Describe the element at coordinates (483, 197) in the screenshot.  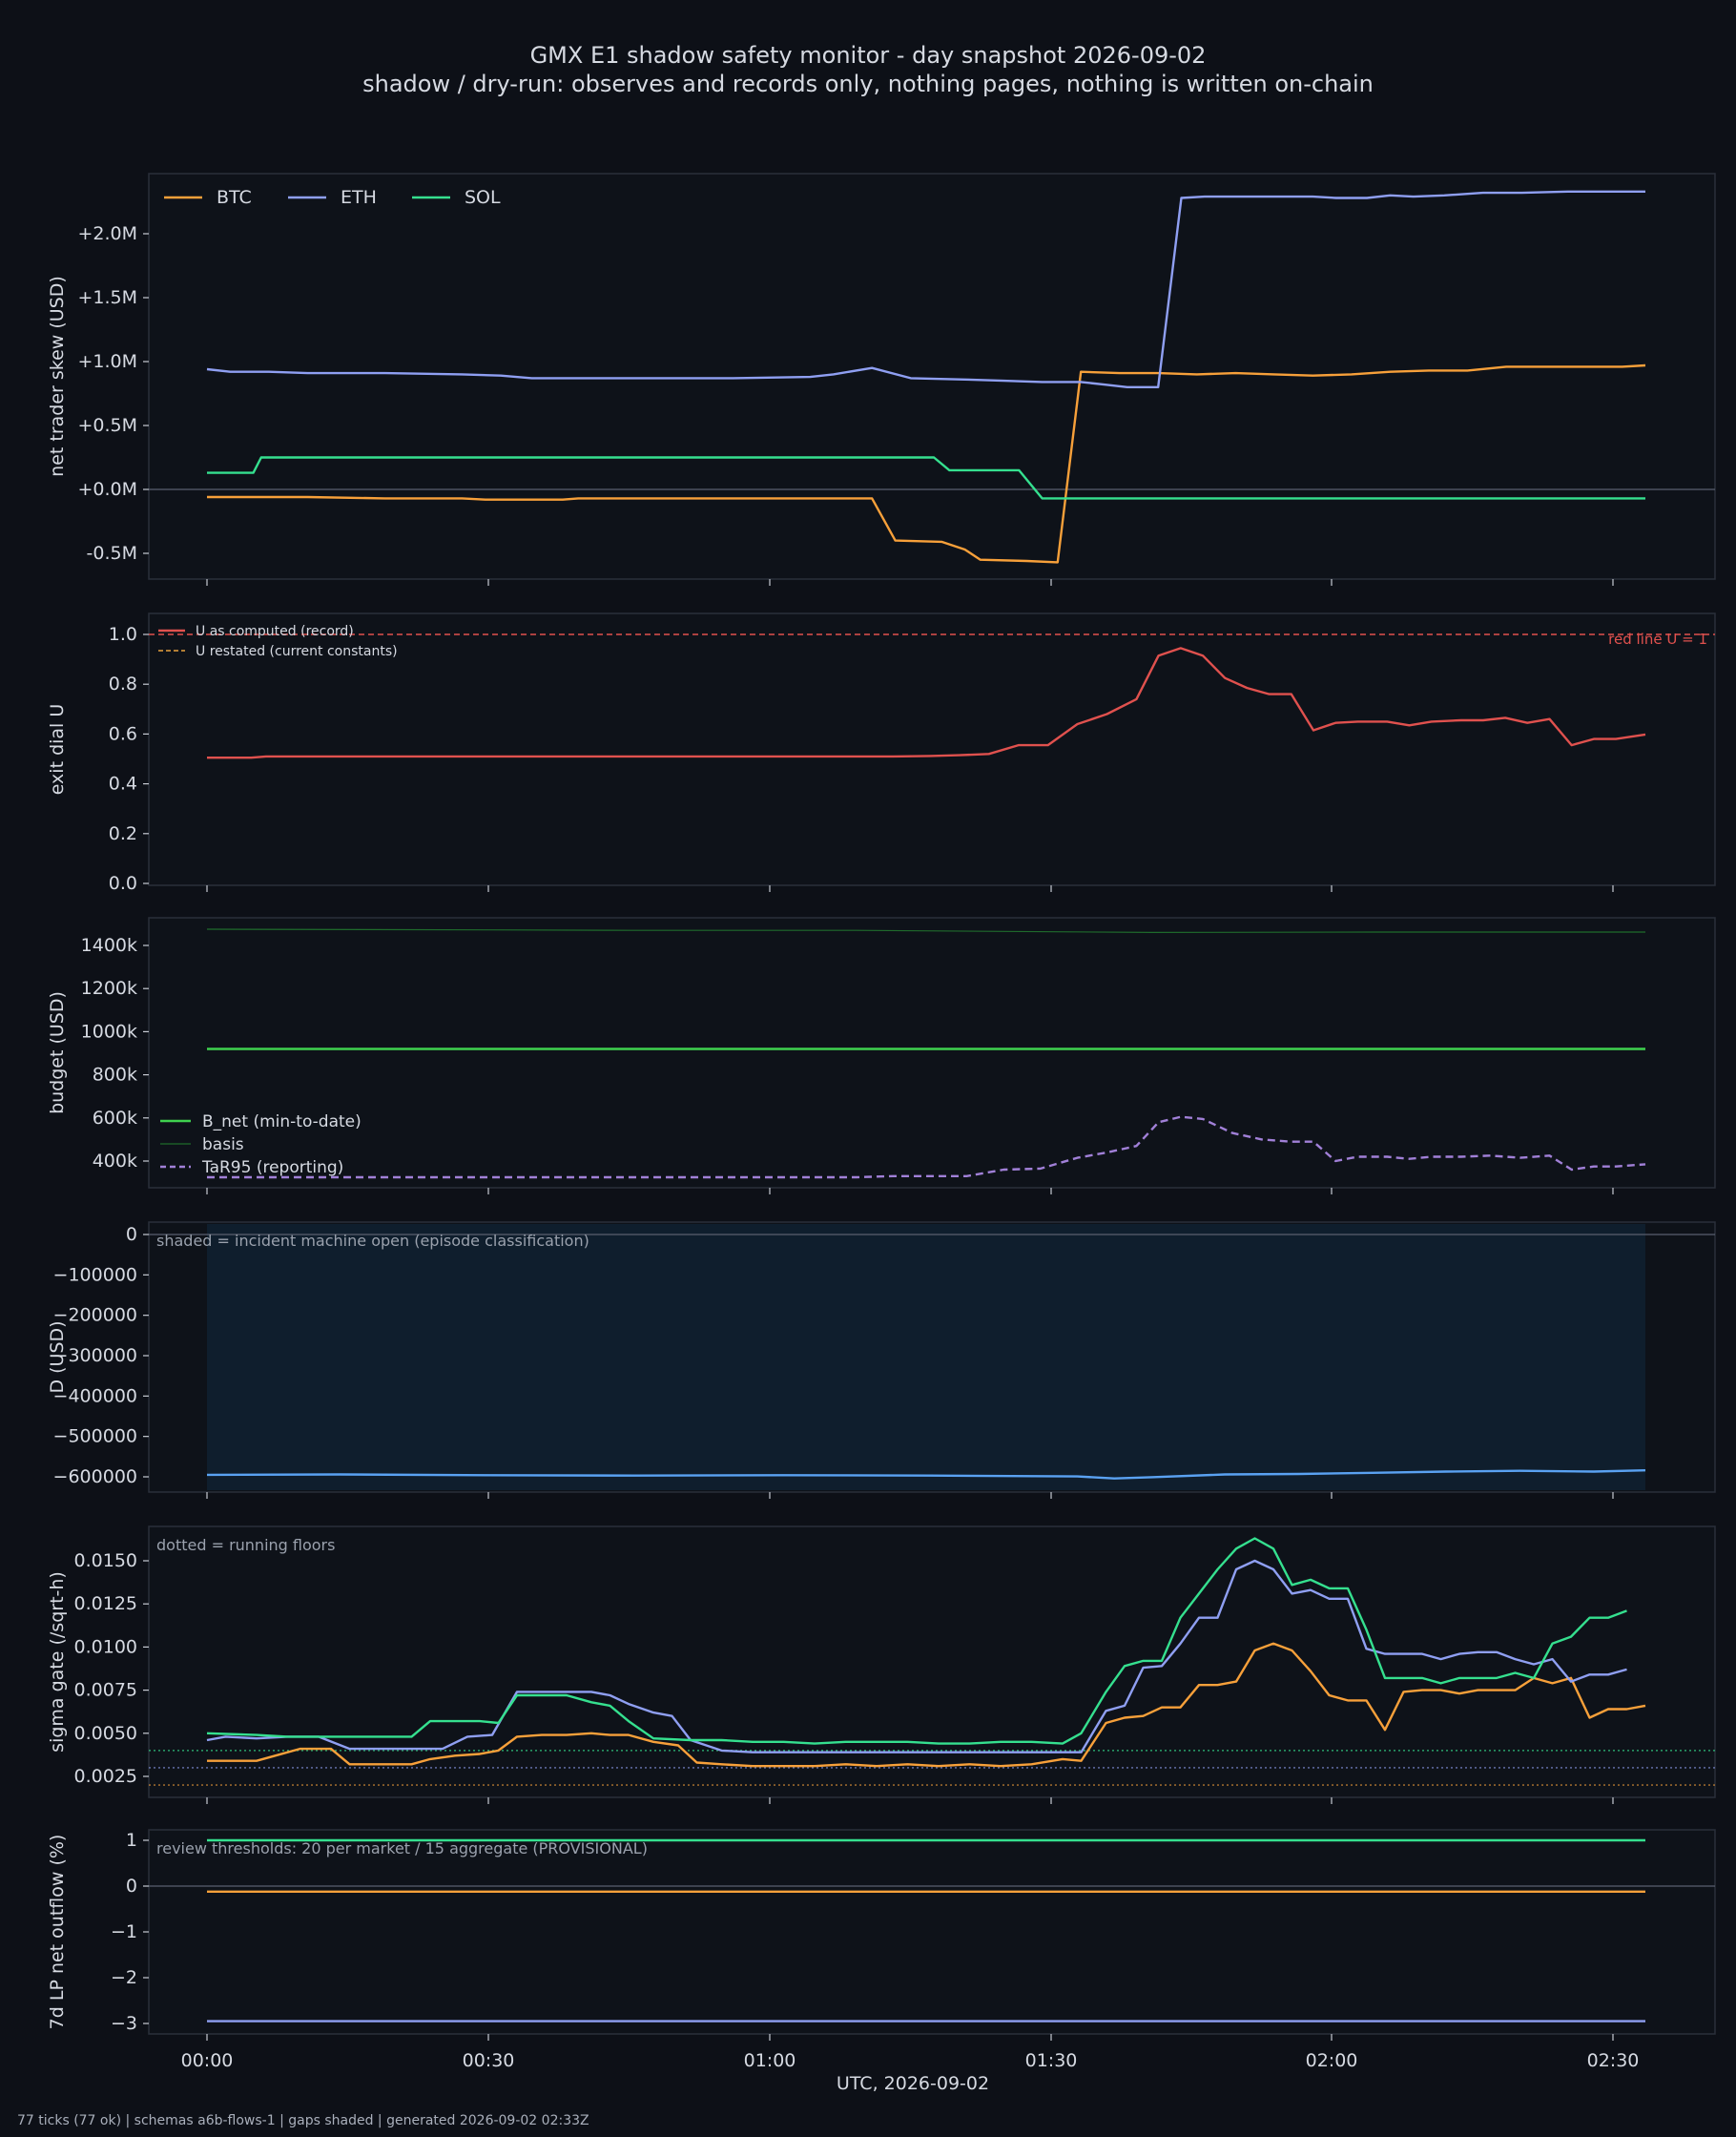
I see `legend-label: SOL` at that location.